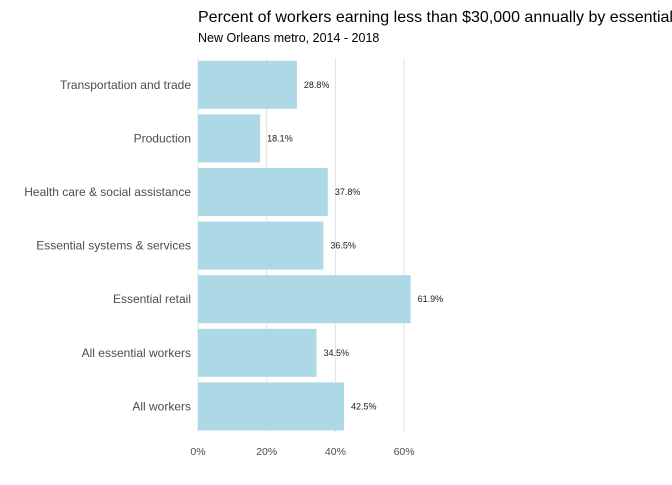  What do you see at coordinates (364, 406) in the screenshot?
I see `data-label: 42.5%` at bounding box center [364, 406].